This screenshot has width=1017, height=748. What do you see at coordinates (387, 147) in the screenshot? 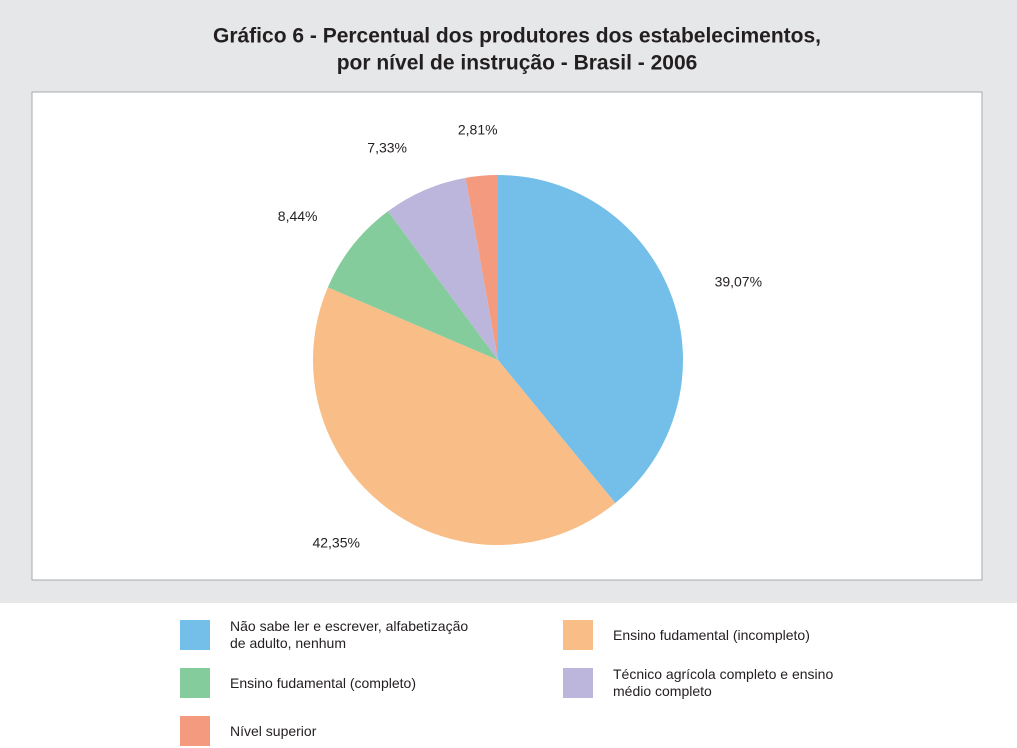
I see `data-label: 7,33%` at bounding box center [387, 147].